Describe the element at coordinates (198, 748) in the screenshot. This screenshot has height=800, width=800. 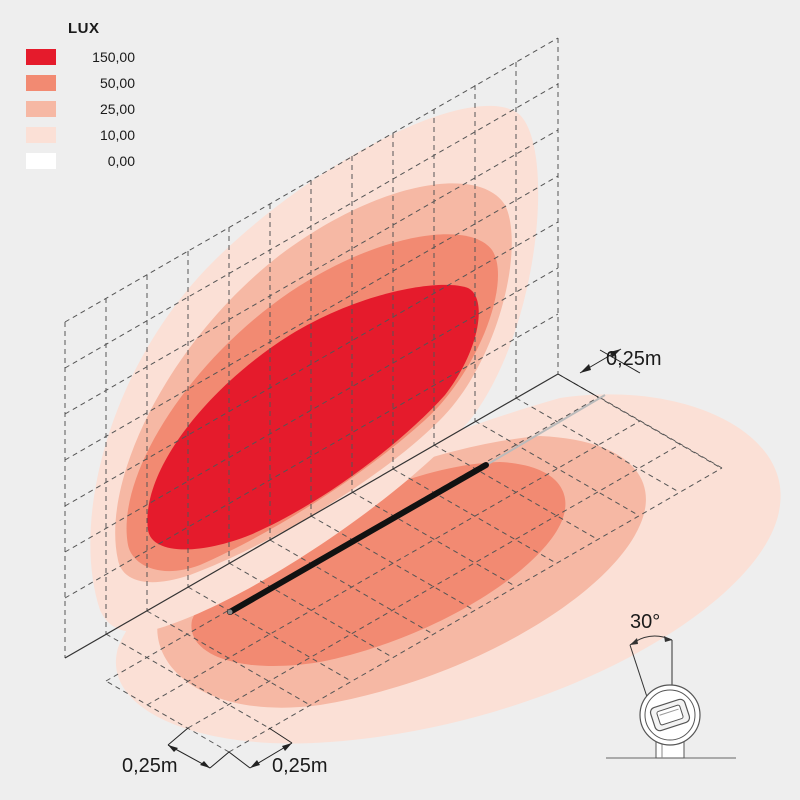
I see `floor-dimension-a` at that location.